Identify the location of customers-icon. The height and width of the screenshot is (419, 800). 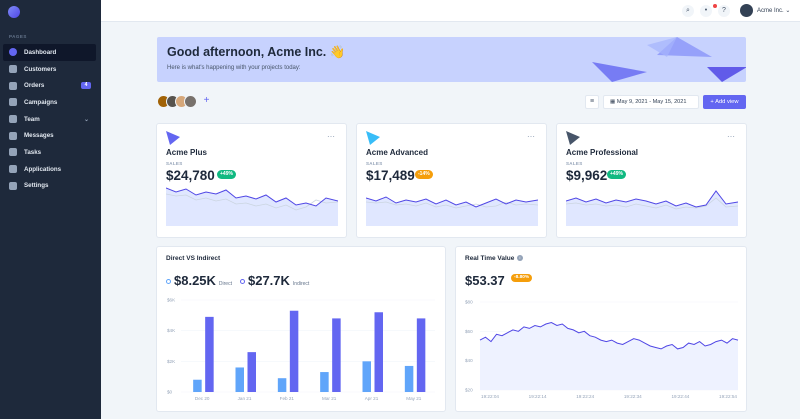
(13, 69).